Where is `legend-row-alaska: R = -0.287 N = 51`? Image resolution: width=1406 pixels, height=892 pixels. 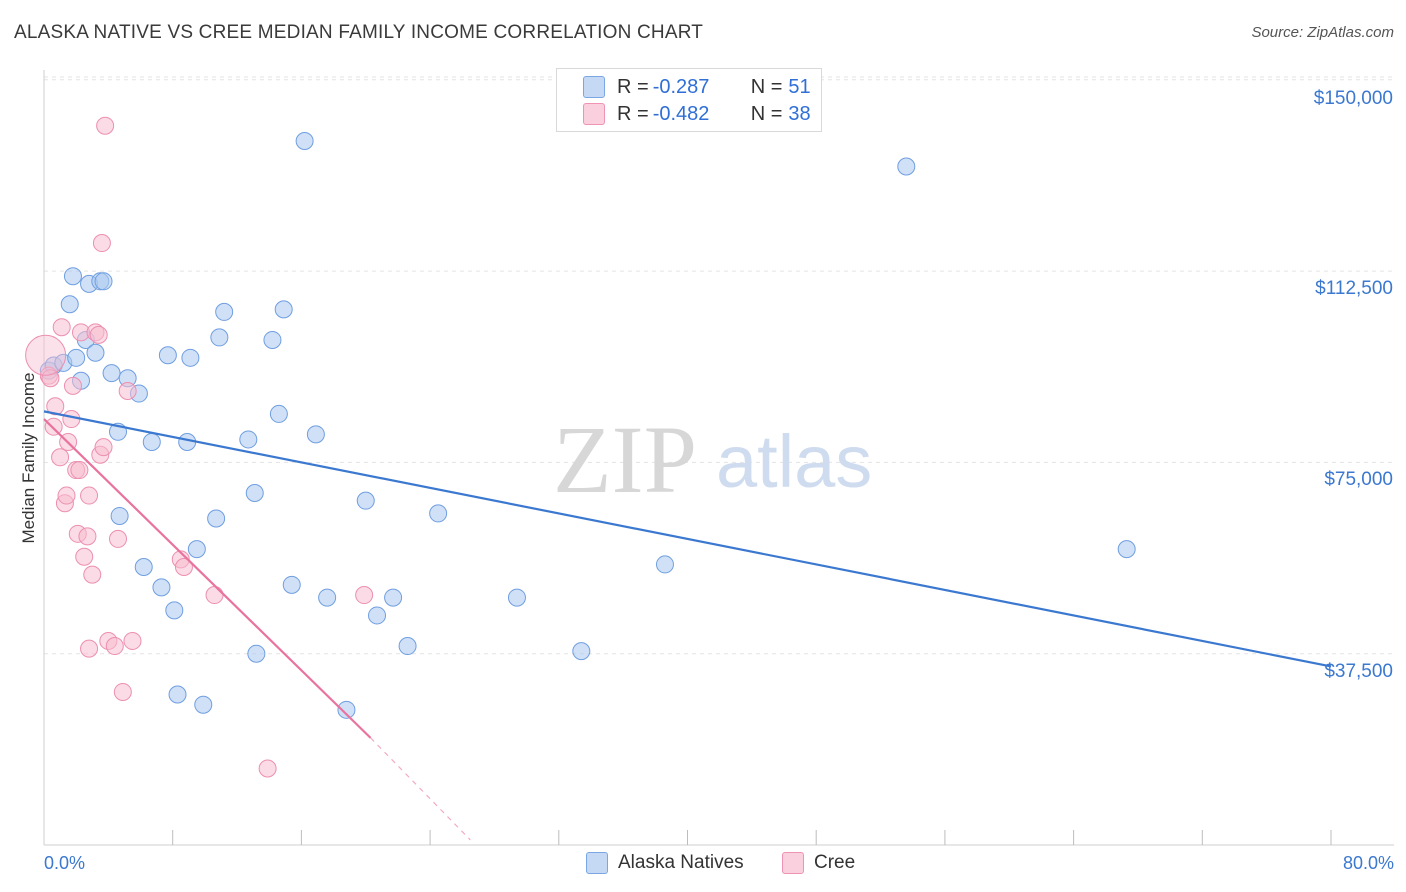
legend-row-alaska: R = -0.287 N = 51 is located at coordinates (684, 87).